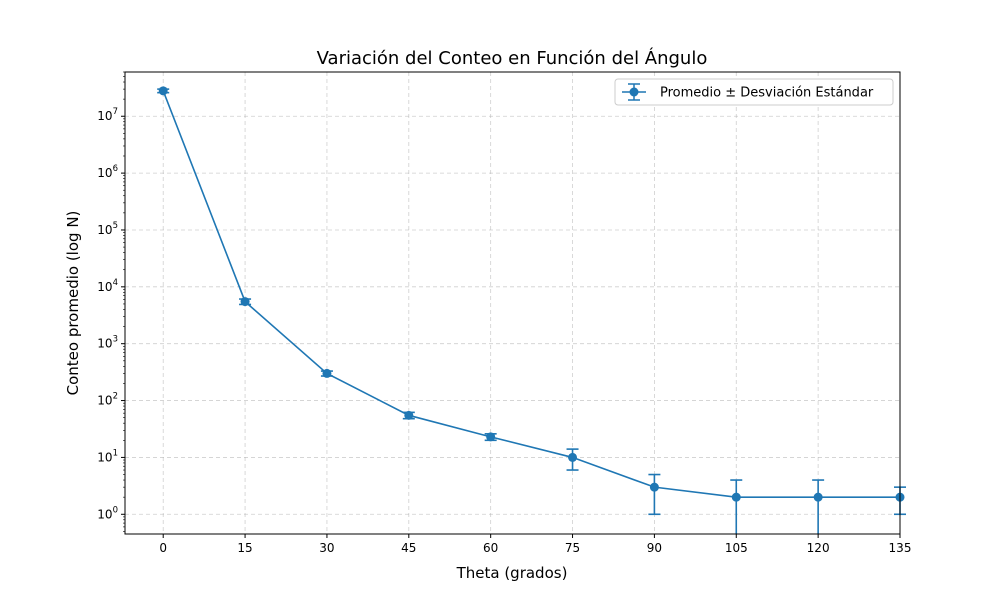 This screenshot has width=1000, height=600. I want to click on x-axis-label: Theta (grados), so click(512, 573).